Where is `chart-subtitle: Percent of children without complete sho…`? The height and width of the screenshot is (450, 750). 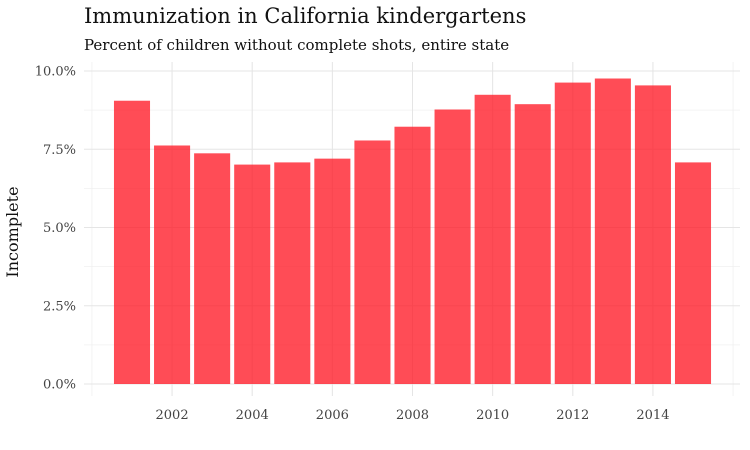 chart-subtitle: Percent of children without complete sho… is located at coordinates (297, 45).